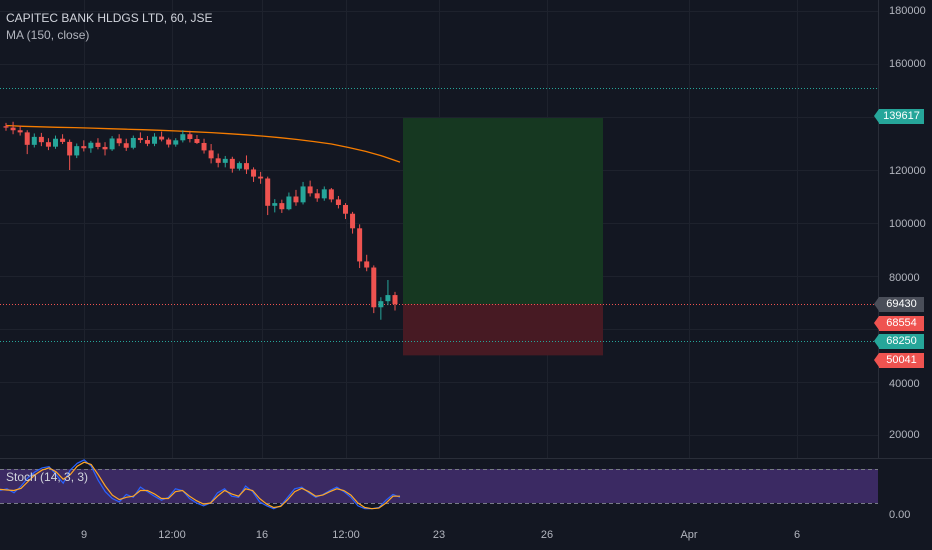 The image size is (932, 550). I want to click on price-badge-last: 69430, so click(899, 304).